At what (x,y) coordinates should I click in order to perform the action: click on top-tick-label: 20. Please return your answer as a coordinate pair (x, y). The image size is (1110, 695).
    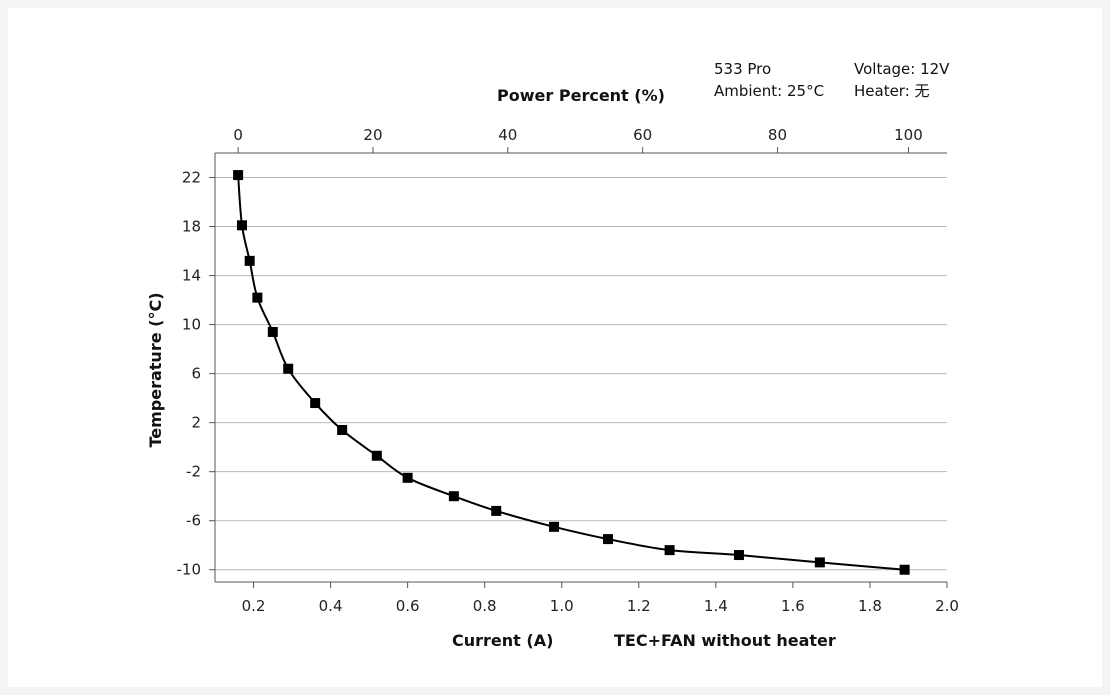
    Looking at the image, I should click on (372, 135).